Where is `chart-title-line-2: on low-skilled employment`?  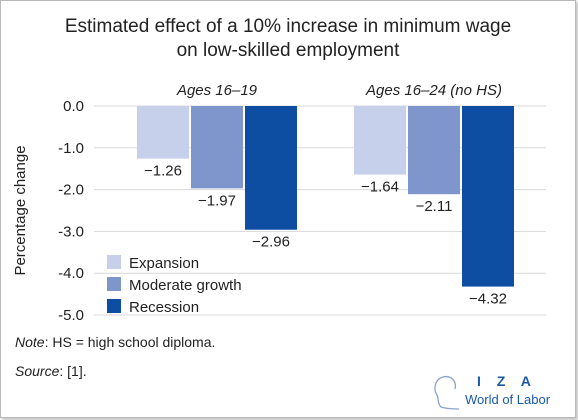 chart-title-line-2: on low-skilled employment is located at coordinates (288, 50).